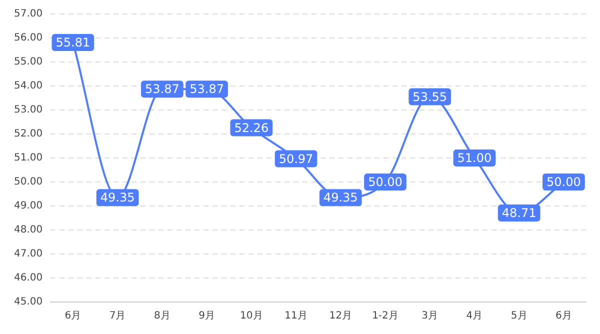  I want to click on y-tick-label: 45.00, so click(28, 302).